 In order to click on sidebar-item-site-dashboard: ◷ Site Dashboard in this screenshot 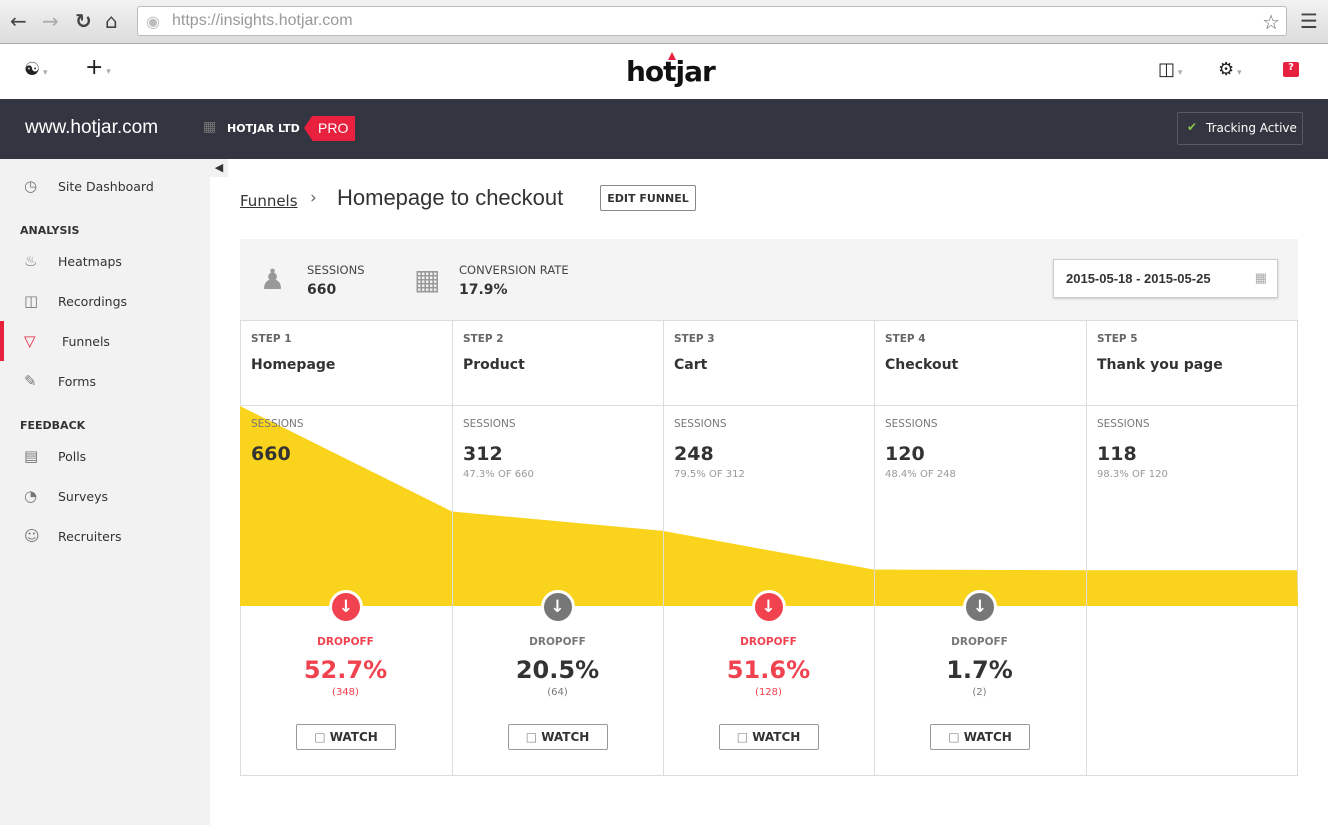, I will do `click(105, 186)`.